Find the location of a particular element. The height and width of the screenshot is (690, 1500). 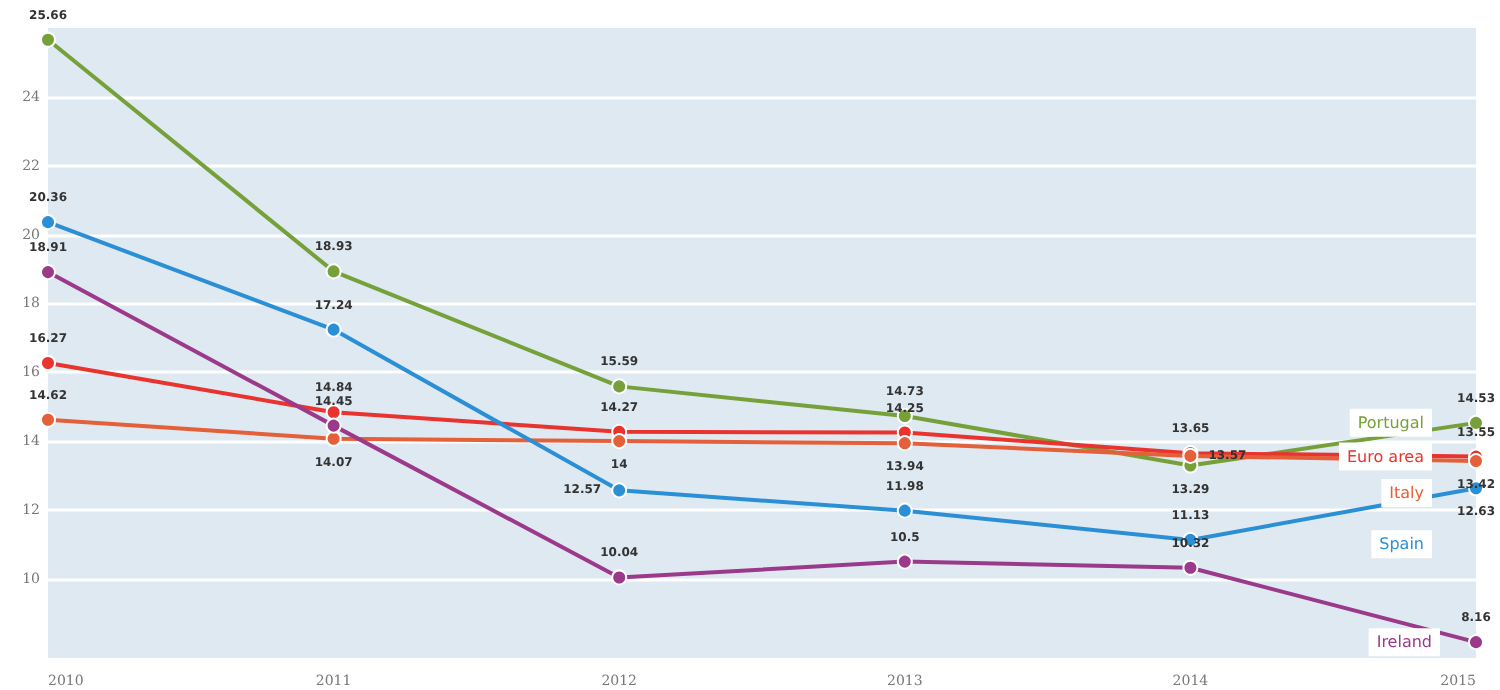

series-label: Ireland is located at coordinates (1404, 642).